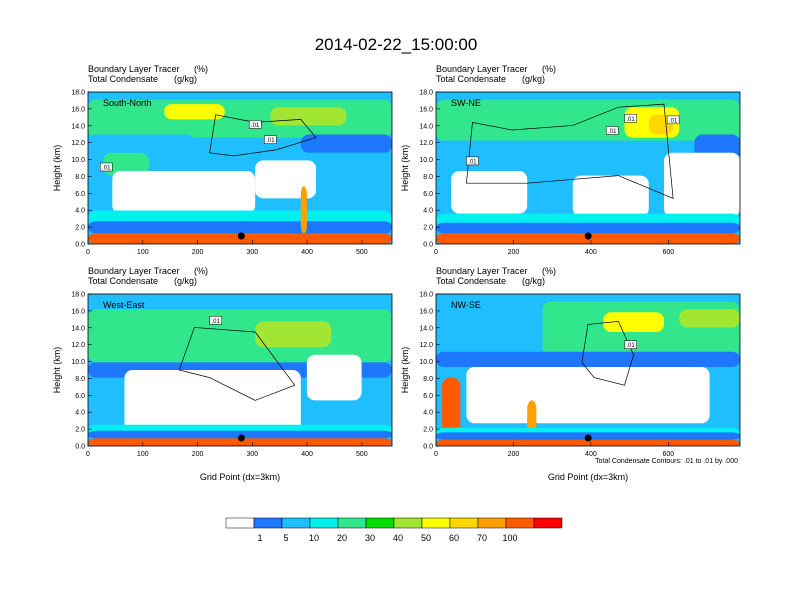 The height and width of the screenshot is (612, 792). I want to click on panel-label: NW-SE, so click(466, 305).